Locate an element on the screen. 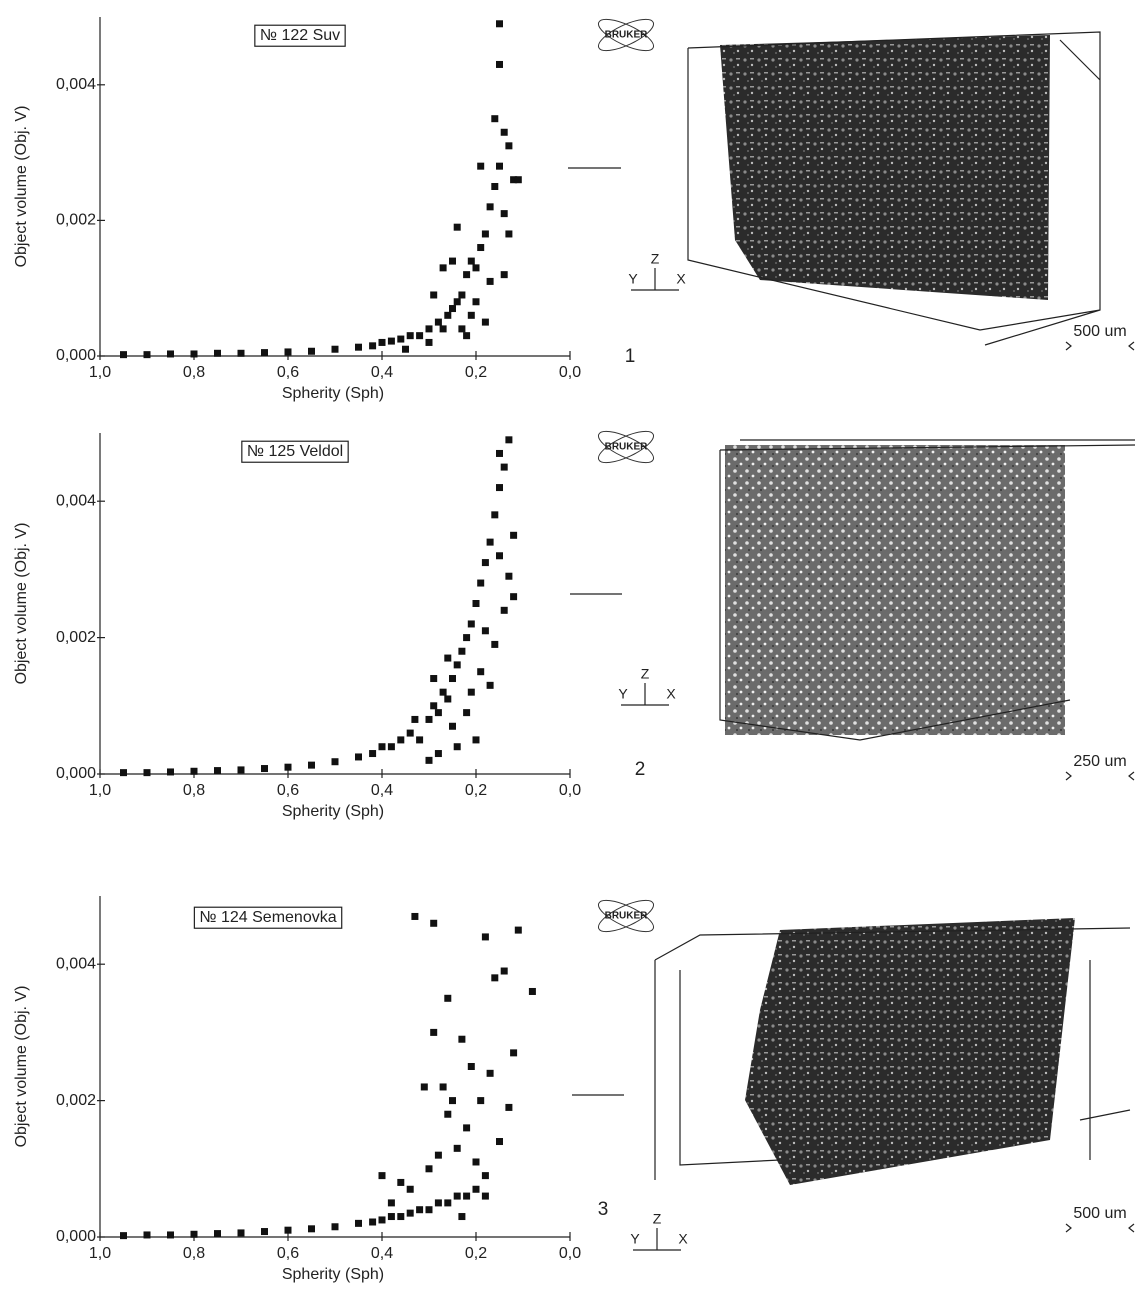 This screenshot has height=1295, width=1136. axis-y: Y is located at coordinates (623, 694).